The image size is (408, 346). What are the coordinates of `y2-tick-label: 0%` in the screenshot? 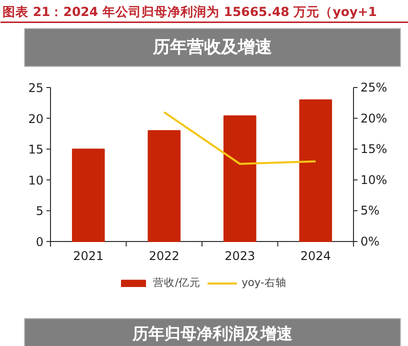 It's located at (370, 241).